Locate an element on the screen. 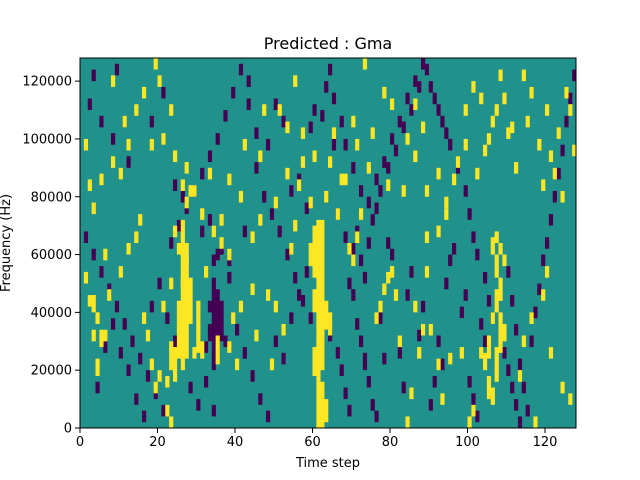  x-tick-label: 60 is located at coordinates (312, 442).